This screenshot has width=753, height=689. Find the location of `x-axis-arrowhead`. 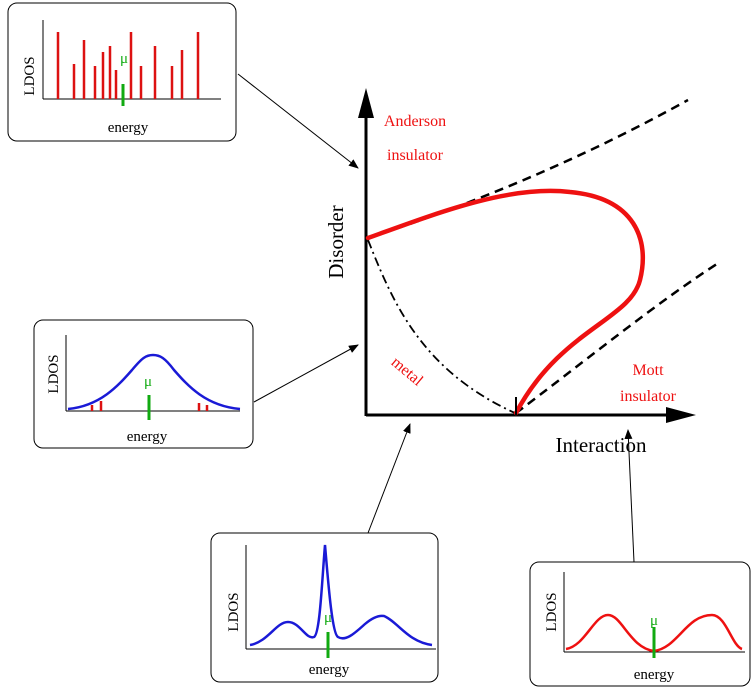

x-axis-arrowhead is located at coordinates (681, 415).